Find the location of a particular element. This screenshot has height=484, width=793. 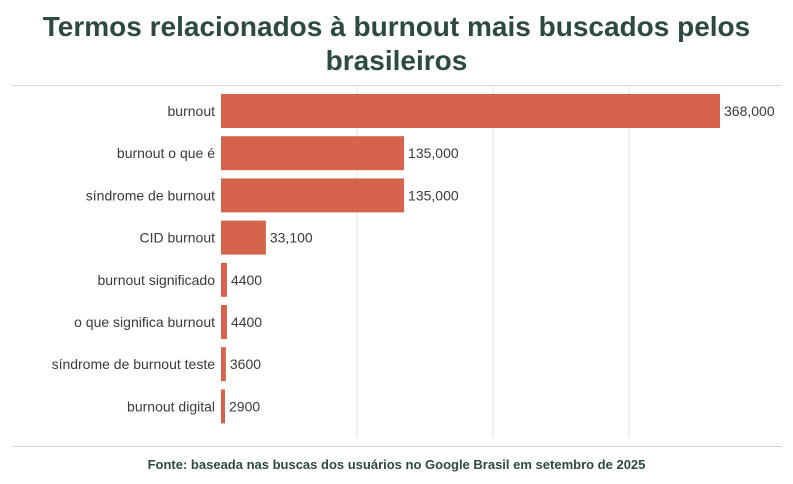

category-label: burnout is located at coordinates (192, 111).